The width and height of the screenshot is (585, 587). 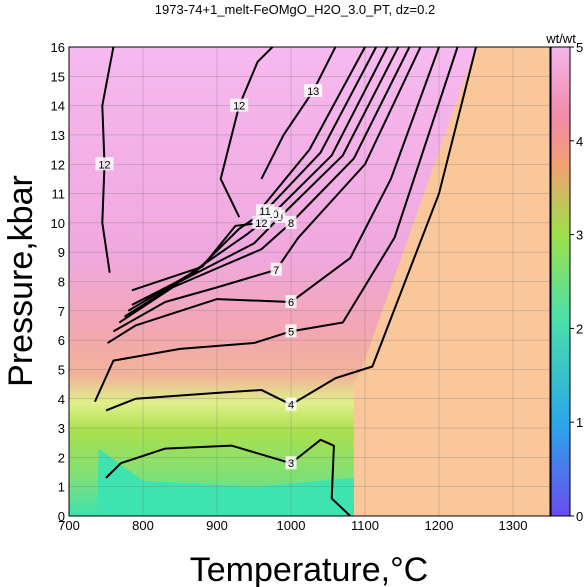 I want to click on contour-label-7: 7, so click(x=276, y=269).